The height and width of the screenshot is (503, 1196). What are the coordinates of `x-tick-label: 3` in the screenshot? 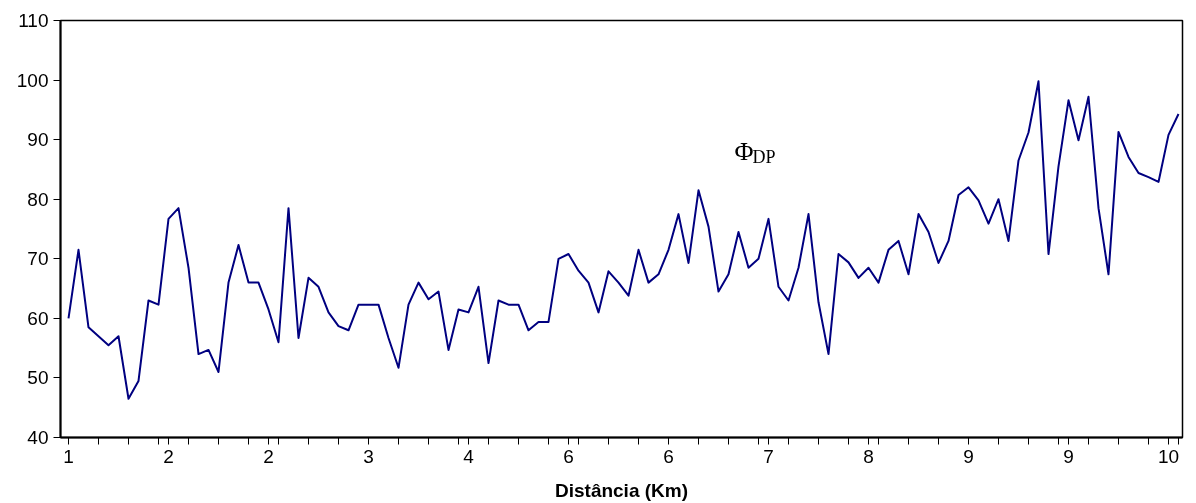 It's located at (368, 456).